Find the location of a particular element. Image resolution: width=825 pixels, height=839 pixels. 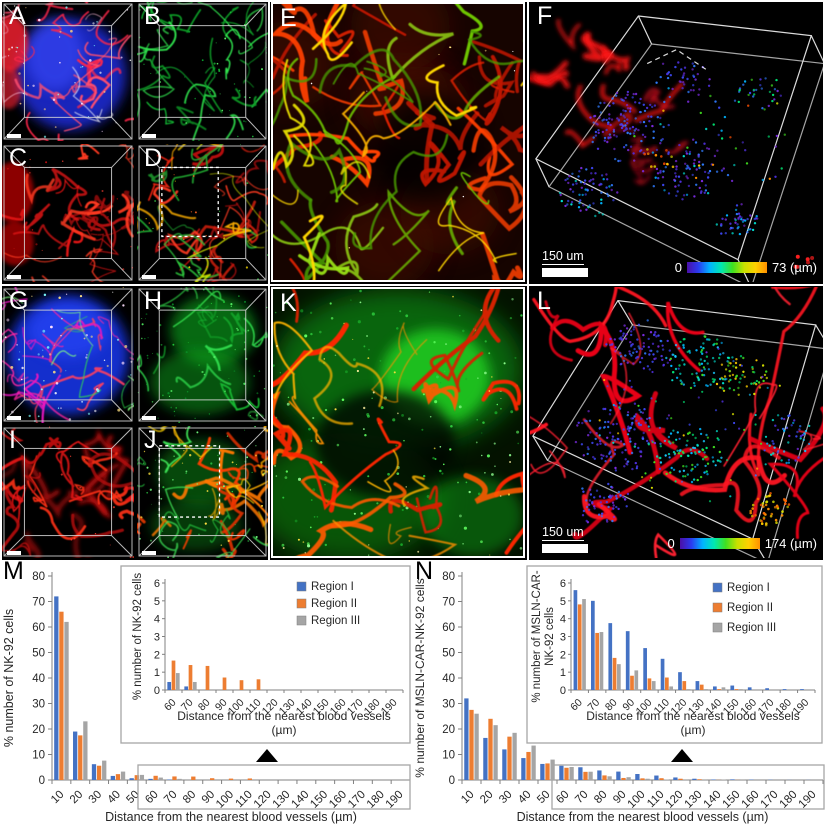

panel-b-image is located at coordinates (202, 71).